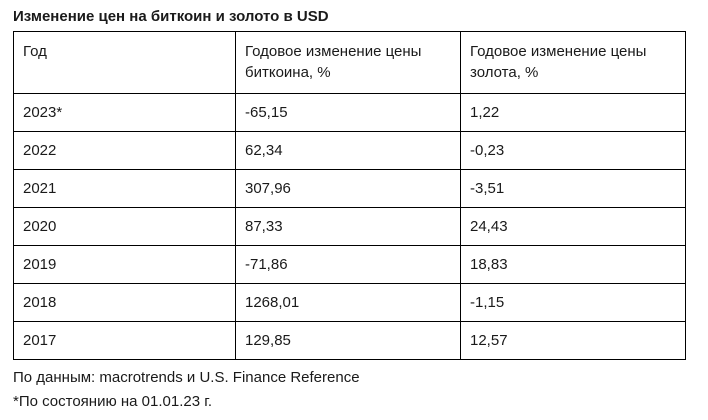 The width and height of the screenshot is (708, 420). Describe the element at coordinates (113, 401) in the screenshot. I see `footnote: *По состоянию на 01.01.23 г.` at that location.